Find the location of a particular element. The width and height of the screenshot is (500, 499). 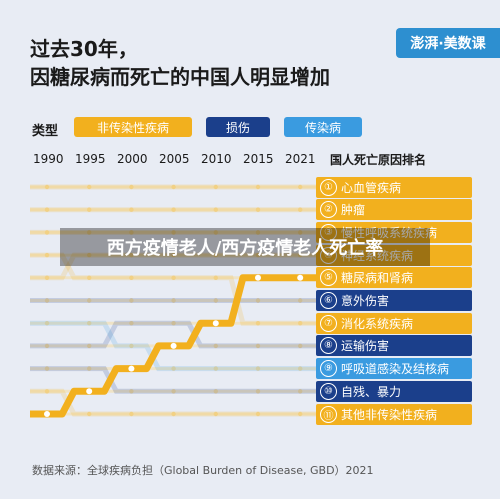

cause-rank: ⑪ is located at coordinates (328, 414).